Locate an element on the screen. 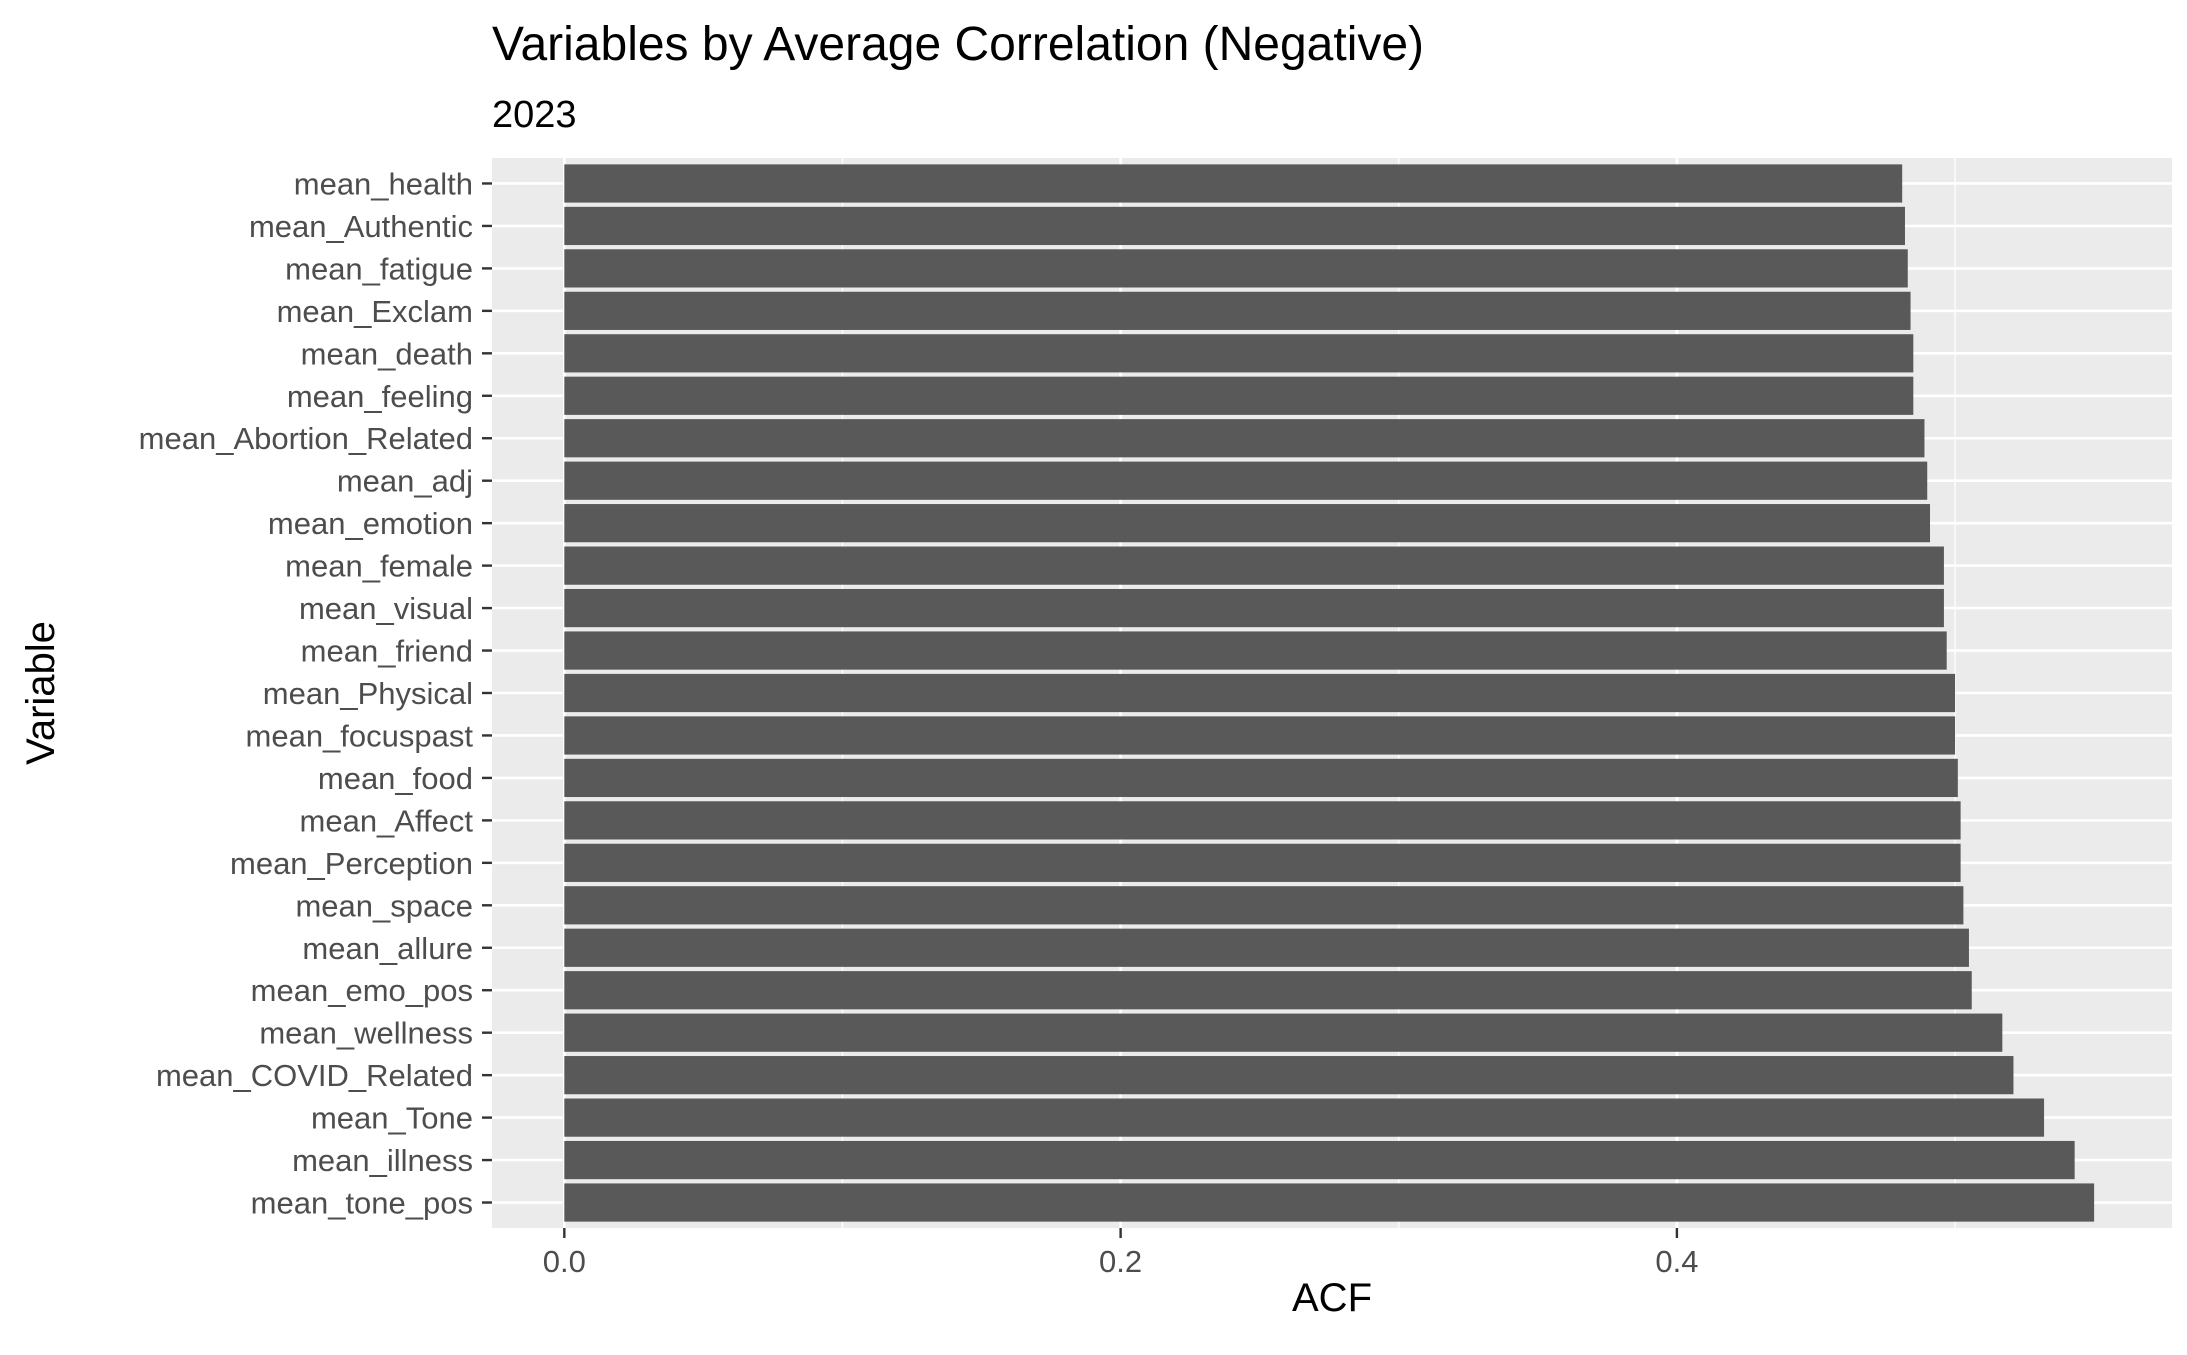  x-axis-title: ACF is located at coordinates (1332, 1298).